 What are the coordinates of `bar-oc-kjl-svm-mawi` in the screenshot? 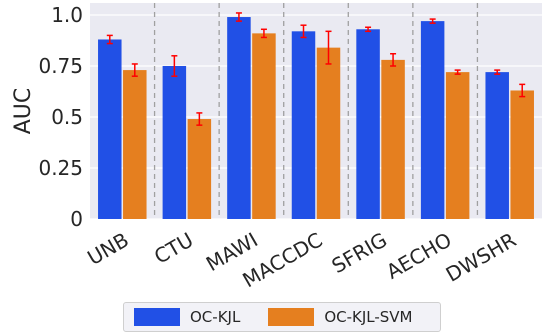 It's located at (264, 126).